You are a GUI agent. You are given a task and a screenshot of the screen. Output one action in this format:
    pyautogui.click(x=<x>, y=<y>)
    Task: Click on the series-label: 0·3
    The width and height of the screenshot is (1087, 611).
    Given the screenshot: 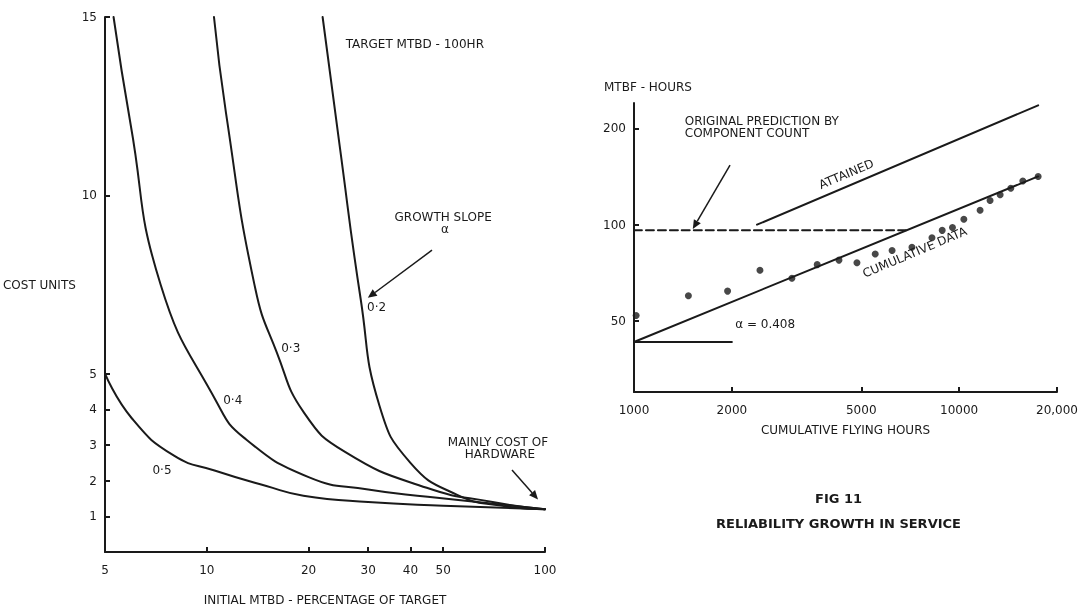 What is the action you would take?
    pyautogui.click(x=291, y=348)
    